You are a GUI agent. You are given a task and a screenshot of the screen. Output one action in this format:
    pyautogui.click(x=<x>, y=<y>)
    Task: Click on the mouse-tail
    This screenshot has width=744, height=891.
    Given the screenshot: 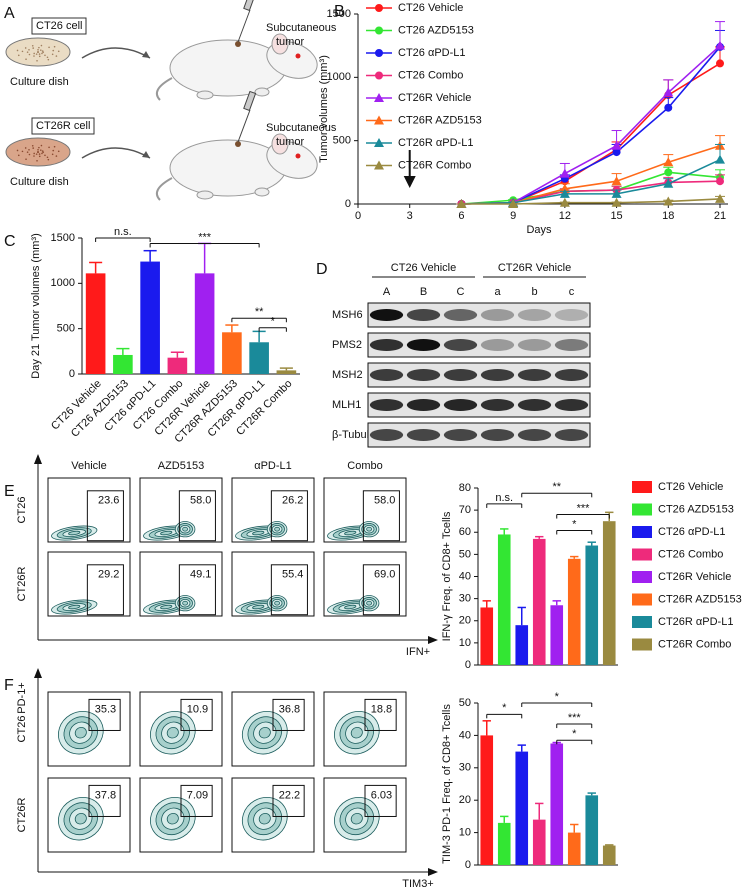 What is the action you would take?
    pyautogui.click(x=164, y=89)
    